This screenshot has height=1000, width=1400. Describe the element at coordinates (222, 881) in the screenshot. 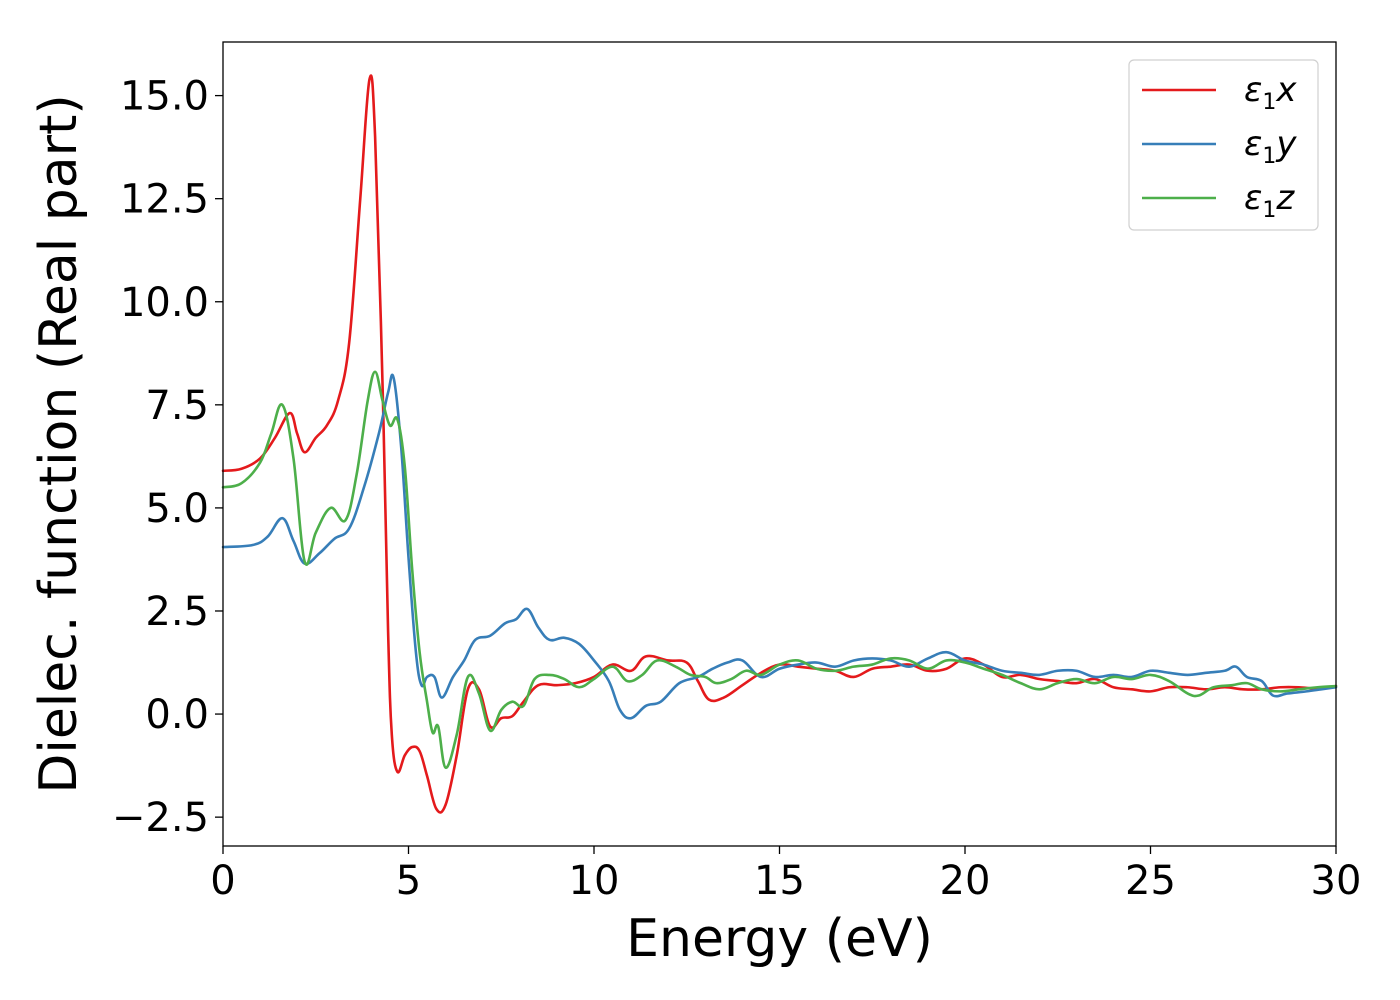

I see `x-tick-label: 0` at that location.